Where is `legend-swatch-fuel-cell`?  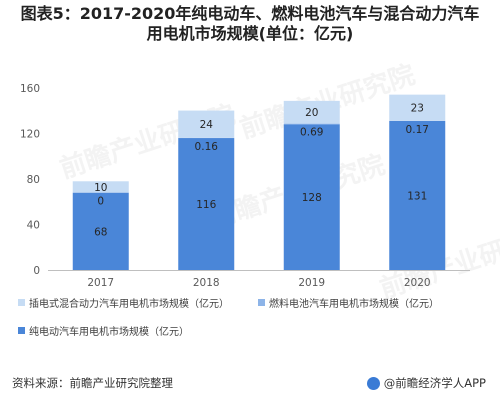 legend-swatch-fuel-cell is located at coordinates (261, 302).